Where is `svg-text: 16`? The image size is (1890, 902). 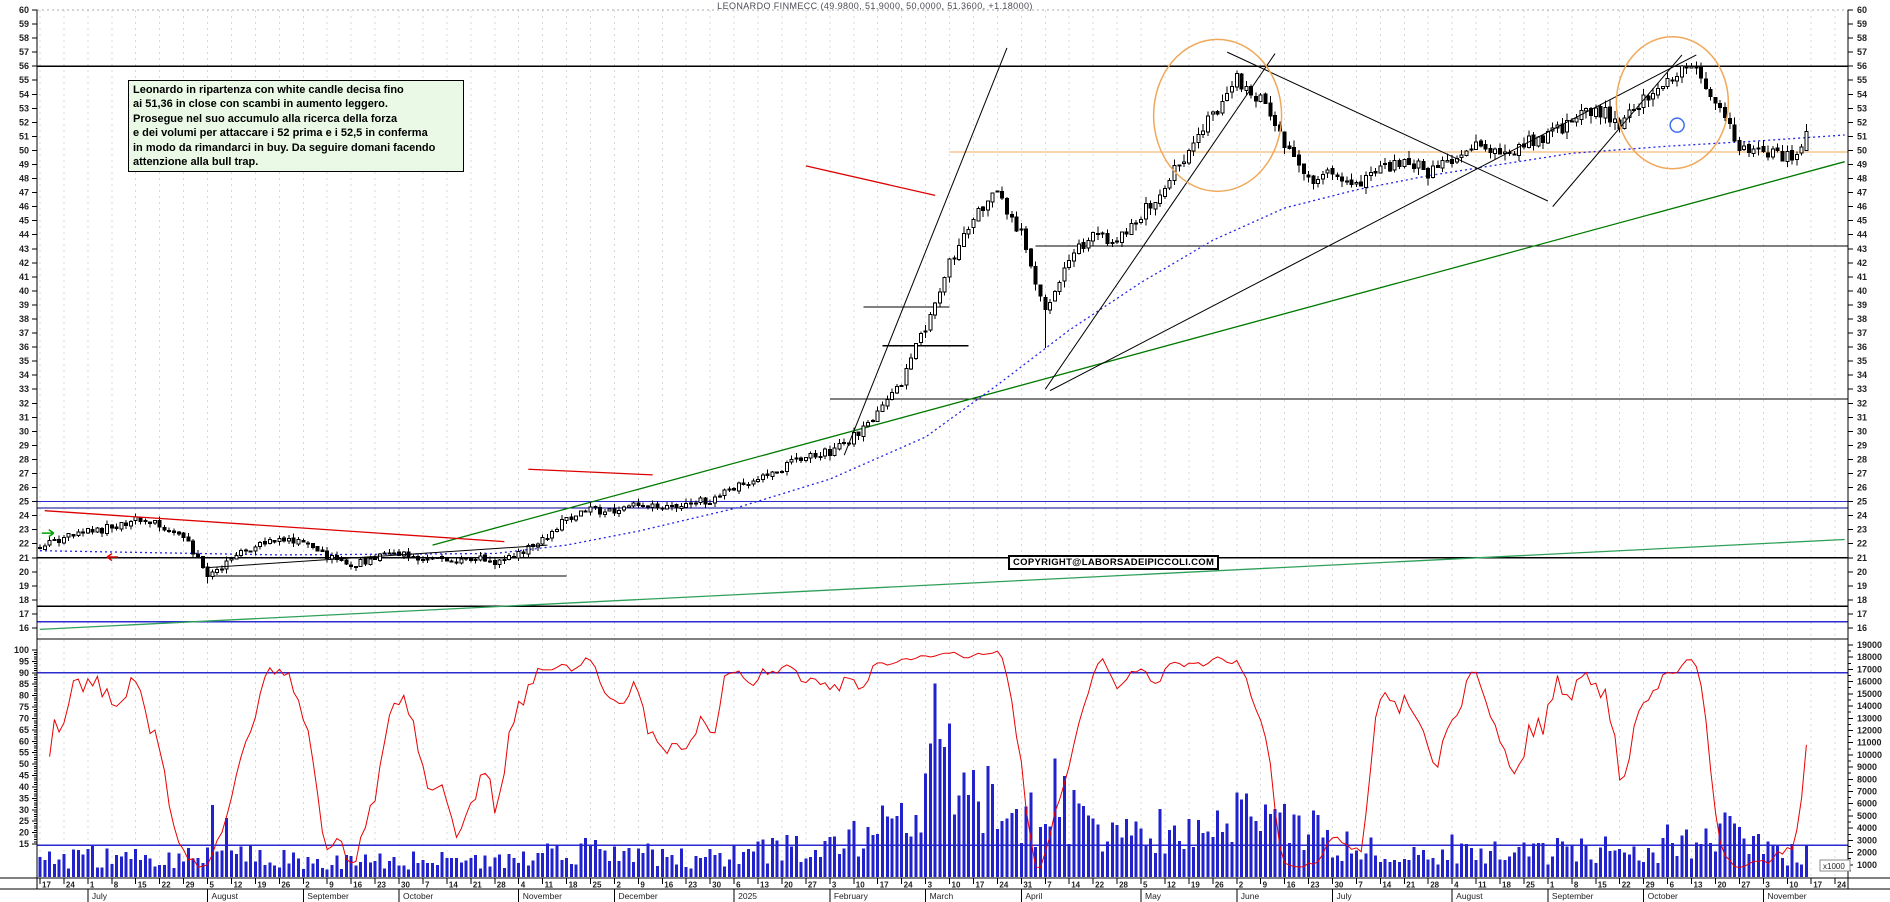 svg-text: 16 is located at coordinates (357, 885).